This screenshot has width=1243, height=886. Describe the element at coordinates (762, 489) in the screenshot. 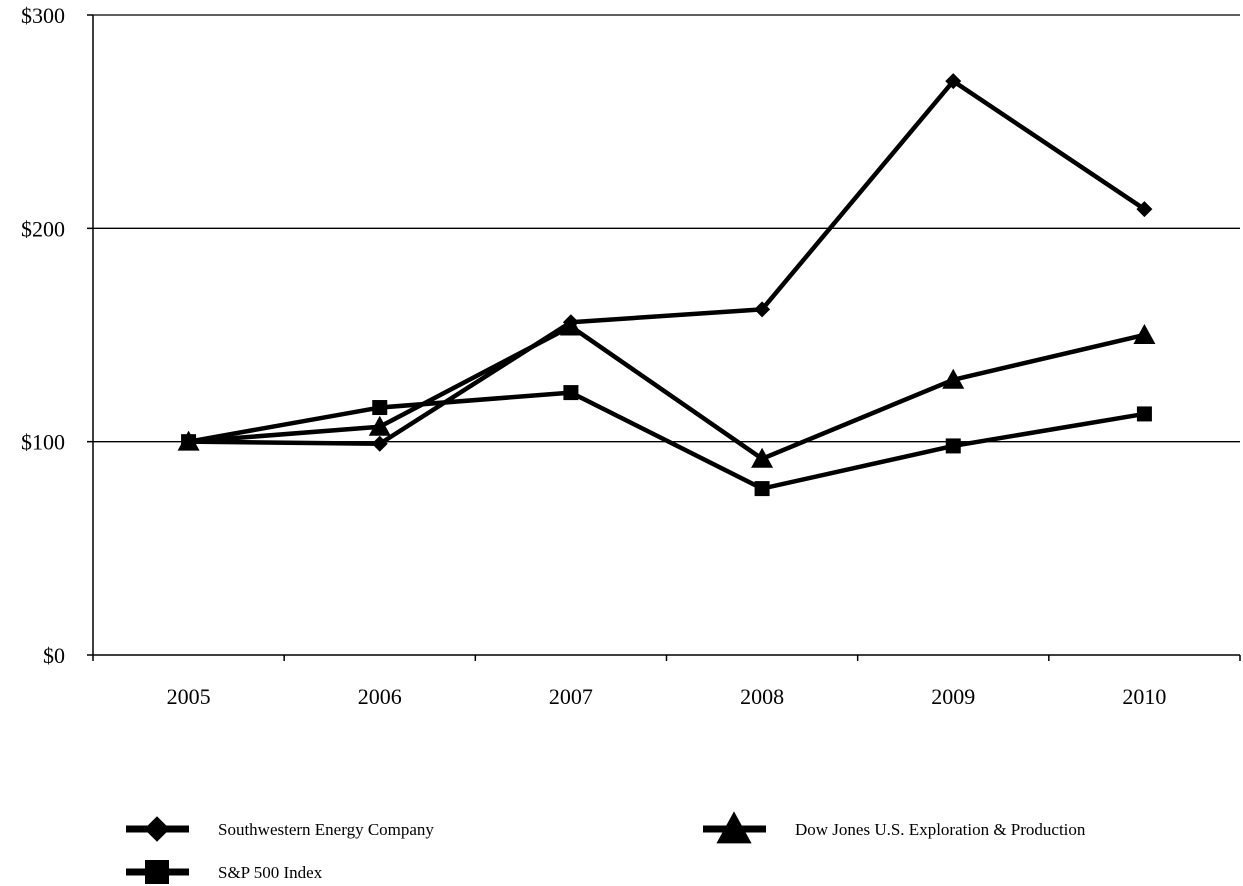

I see `data-point-square-2008` at that location.